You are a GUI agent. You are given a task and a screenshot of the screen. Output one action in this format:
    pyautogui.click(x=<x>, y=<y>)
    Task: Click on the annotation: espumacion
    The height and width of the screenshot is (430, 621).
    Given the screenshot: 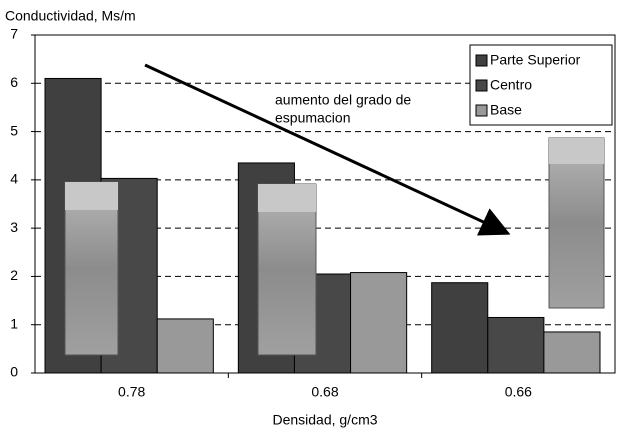 What is the action you would take?
    pyautogui.click(x=313, y=118)
    